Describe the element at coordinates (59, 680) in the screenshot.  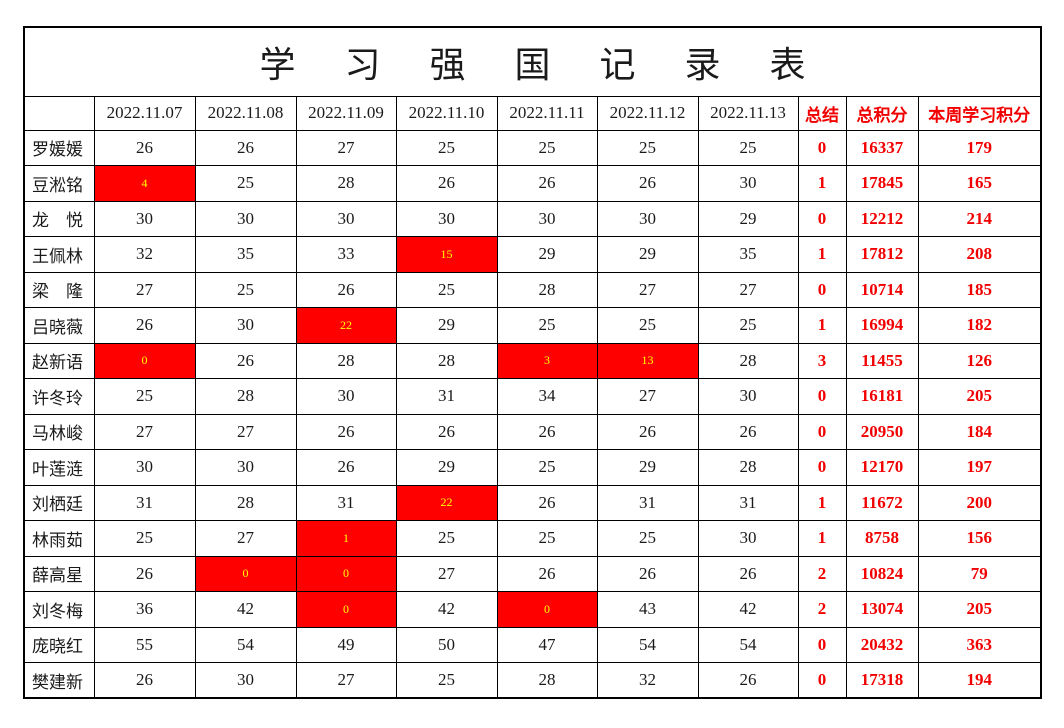
I see `person-name-cell: 樊建新` at that location.